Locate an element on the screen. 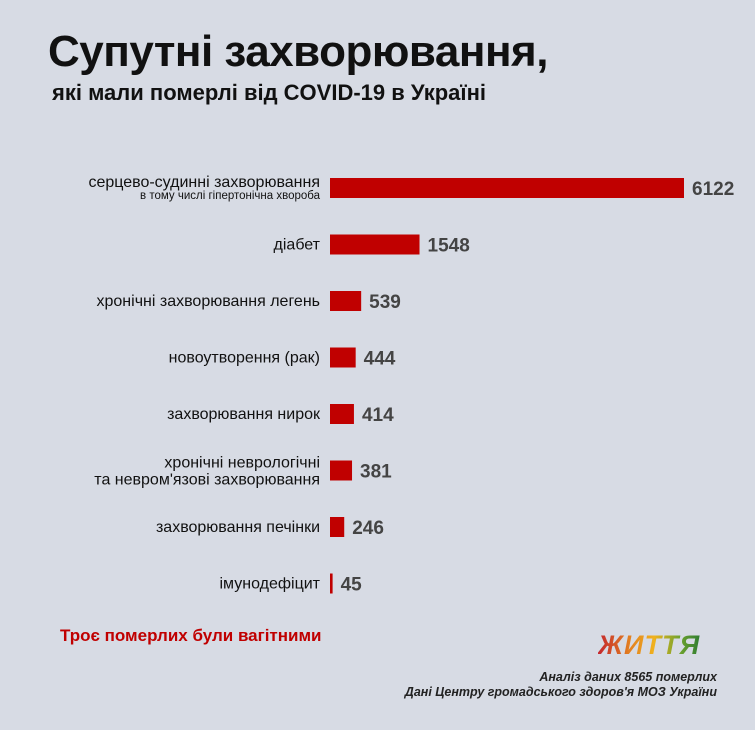 Image resolution: width=755 pixels, height=730 pixels. value-label-5: 381 is located at coordinates (376, 472).